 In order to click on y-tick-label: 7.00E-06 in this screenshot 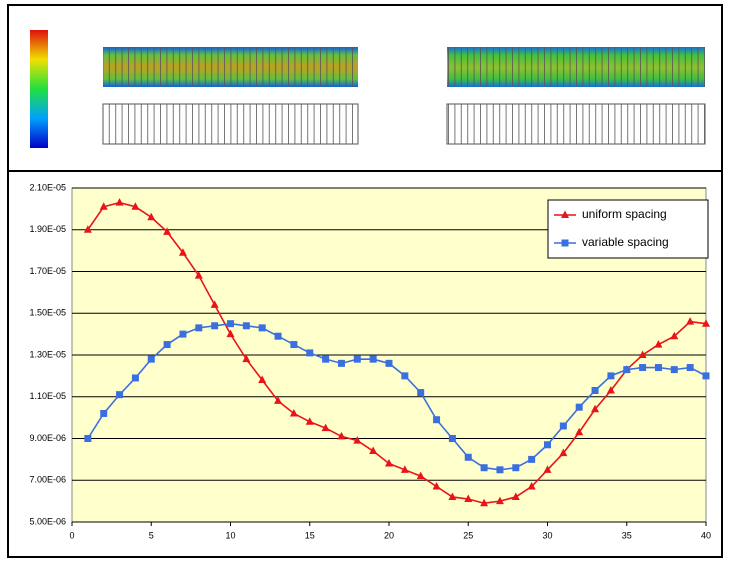, I will do `click(47, 480)`.